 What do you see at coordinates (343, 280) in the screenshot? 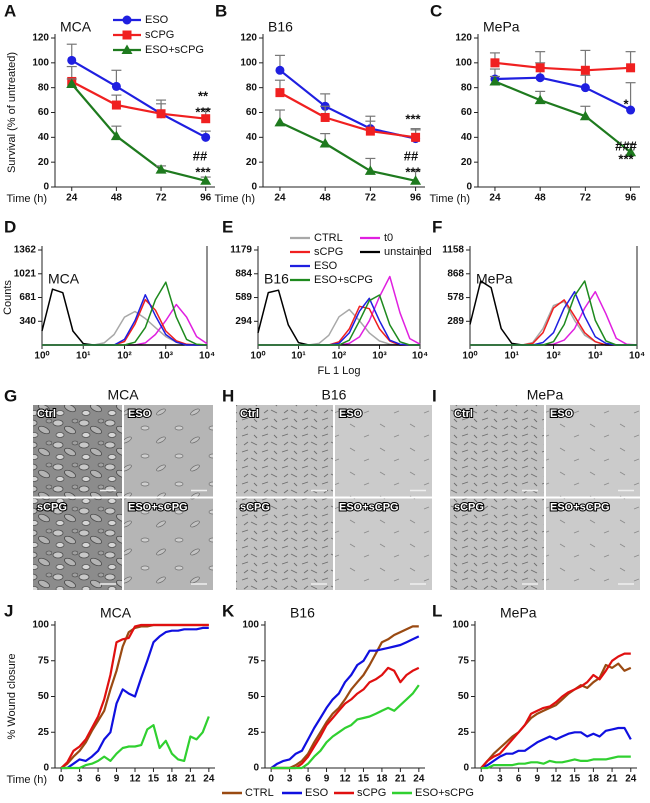
I see `legend-label: ESO+sCPG` at bounding box center [343, 280].